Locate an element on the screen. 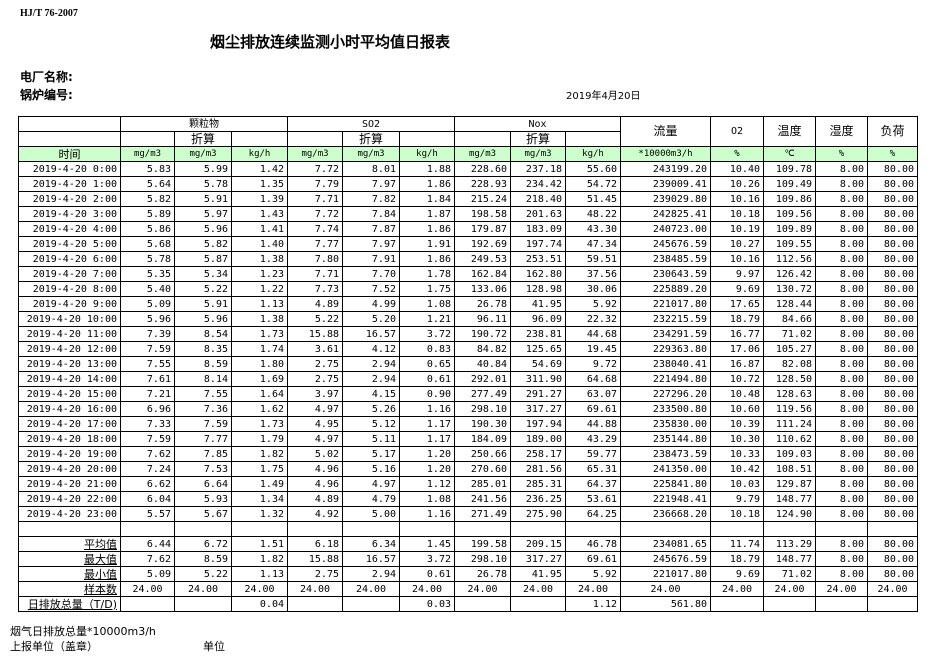 The image size is (935, 657). value-cell: 250.66 is located at coordinates (482, 454).